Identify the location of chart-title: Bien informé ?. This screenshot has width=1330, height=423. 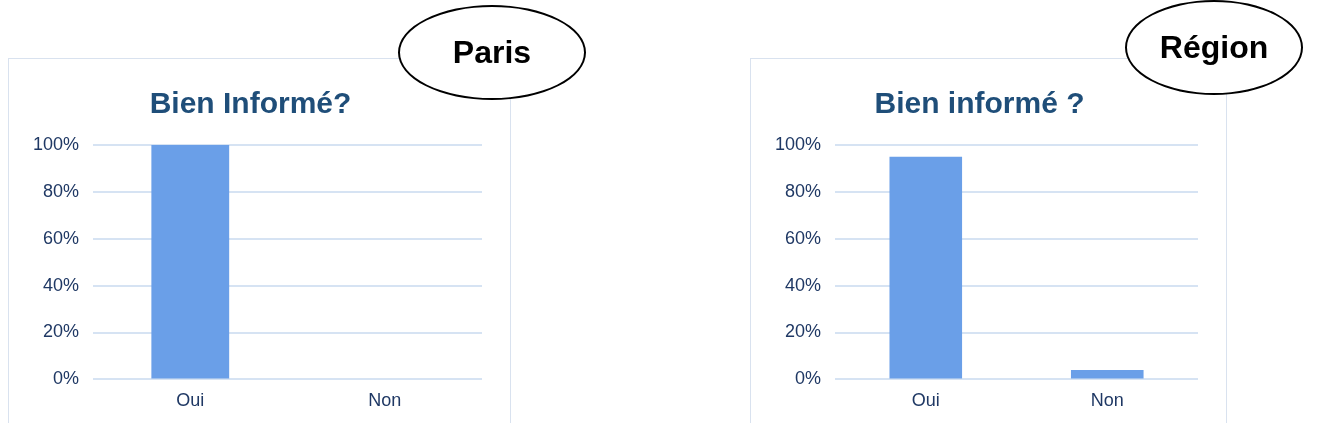
(979, 103).